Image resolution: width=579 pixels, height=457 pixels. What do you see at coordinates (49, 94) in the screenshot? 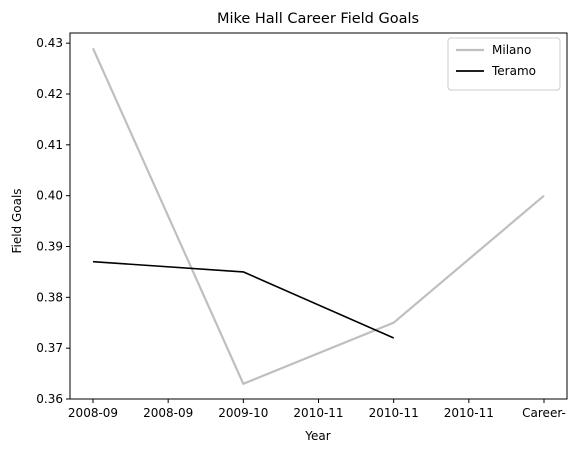
I see `y-tick-label: 0.42` at bounding box center [49, 94].